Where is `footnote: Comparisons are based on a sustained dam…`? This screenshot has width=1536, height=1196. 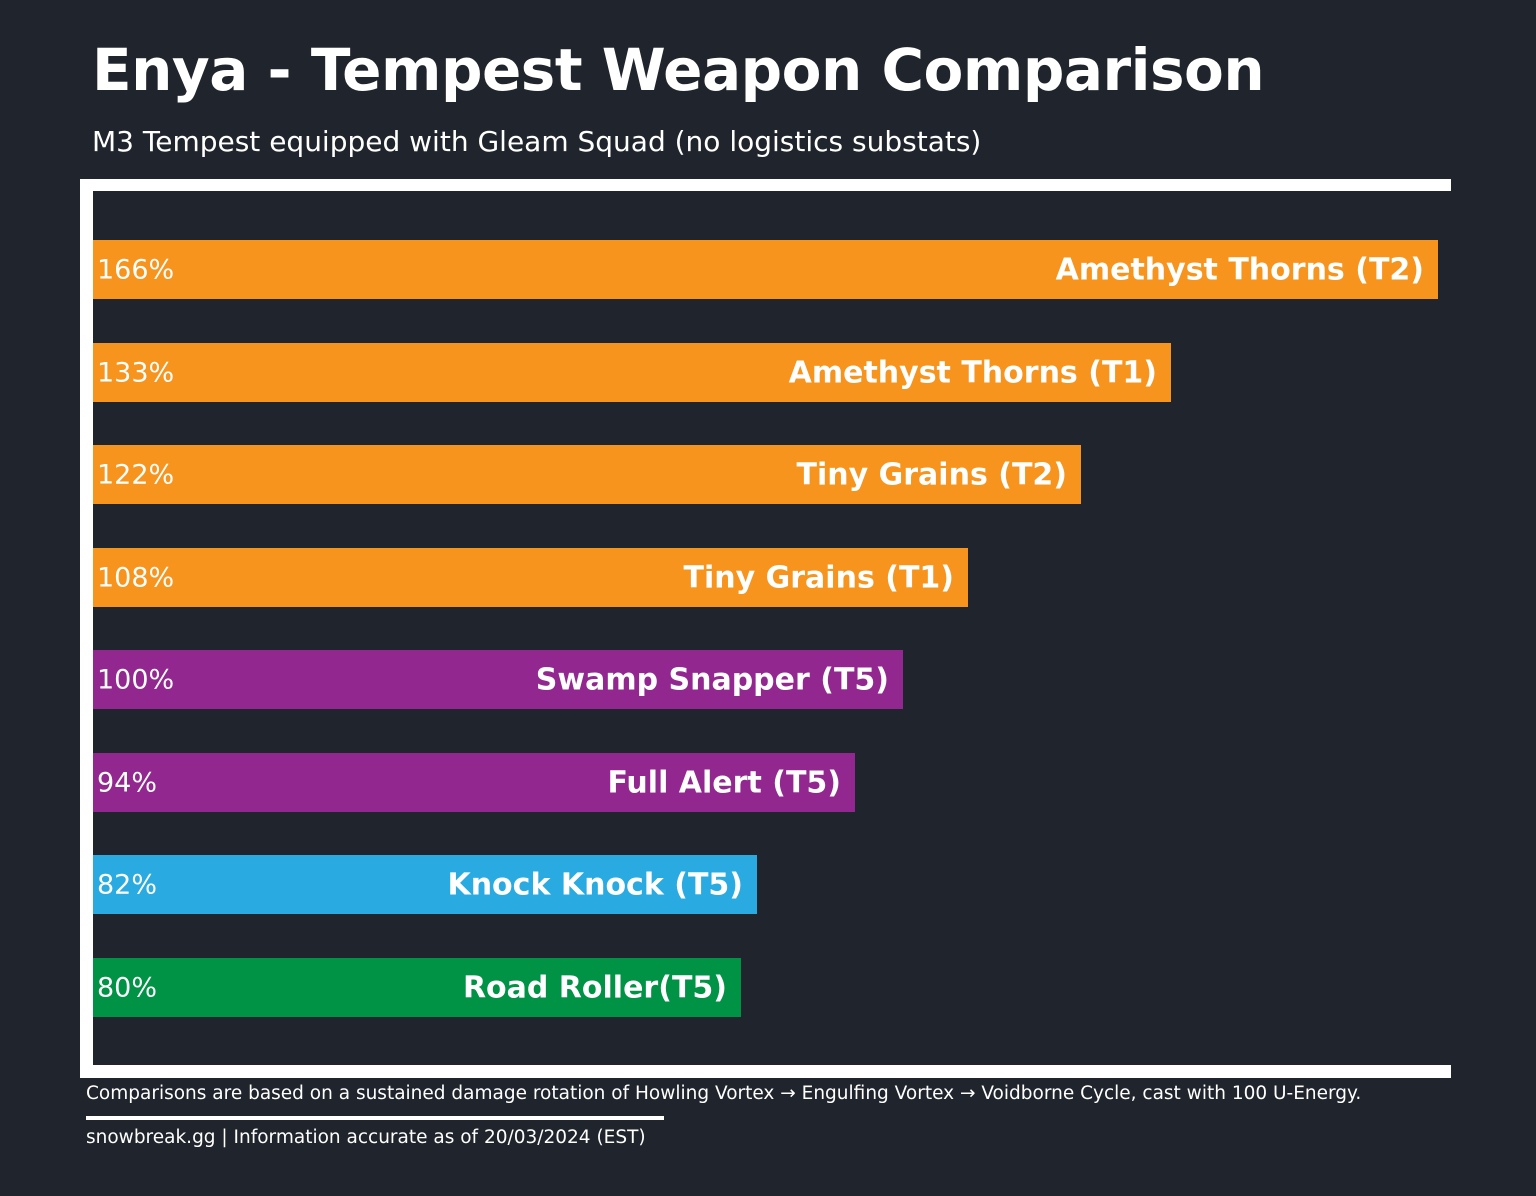 footnote: Comparisons are based on a sustained dam… is located at coordinates (724, 1093).